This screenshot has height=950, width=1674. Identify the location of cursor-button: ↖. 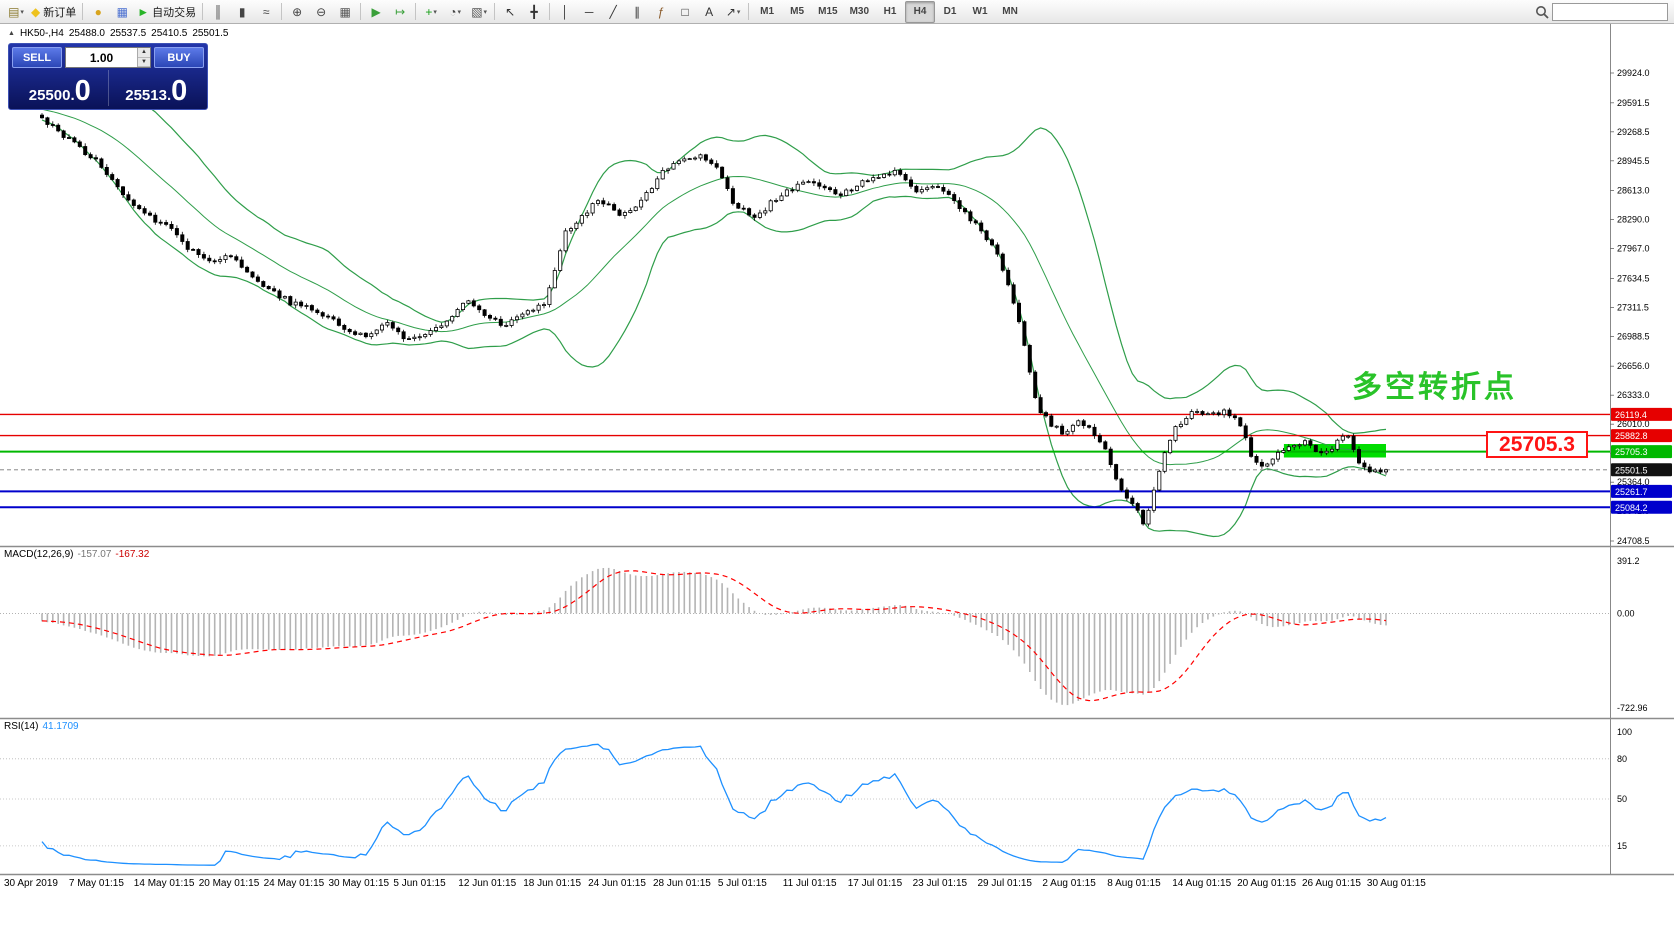
(510, 12).